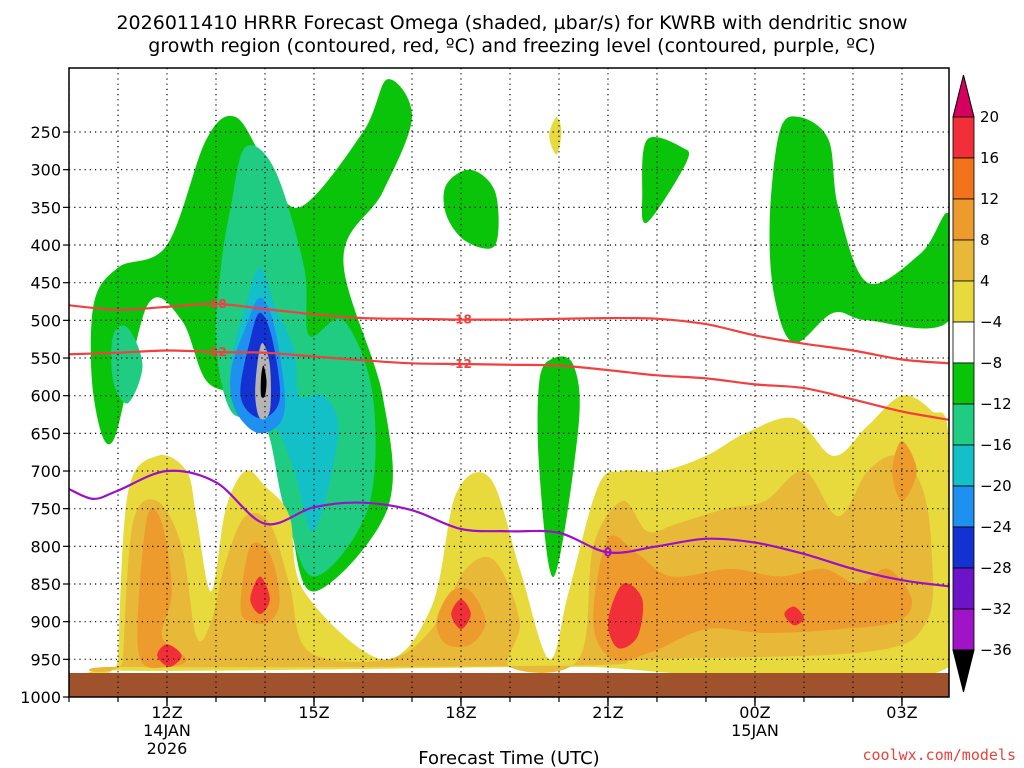 Image resolution: width=1024 pixels, height=768 pixels. Describe the element at coordinates (45, 170) in the screenshot. I see `y-tick-label: 300` at that location.